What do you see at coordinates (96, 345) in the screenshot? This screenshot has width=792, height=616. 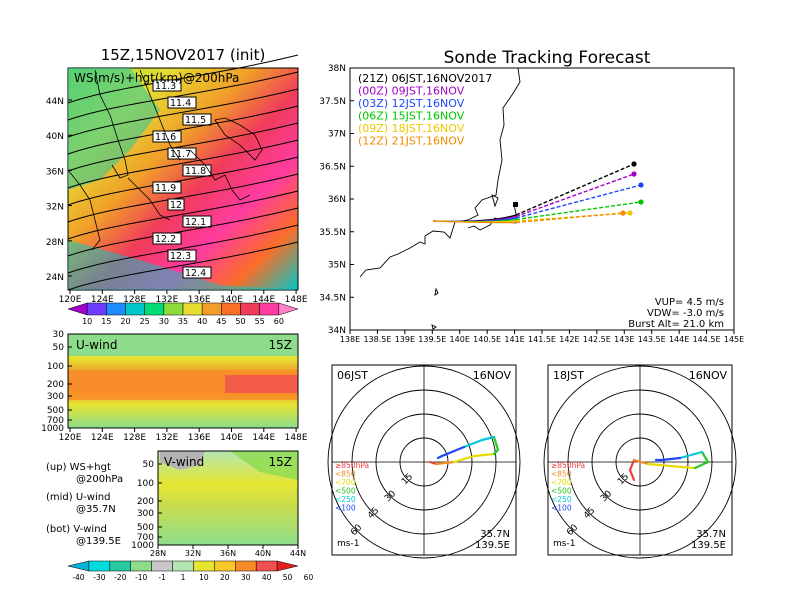 I see `uwind-label: U-wind` at bounding box center [96, 345].